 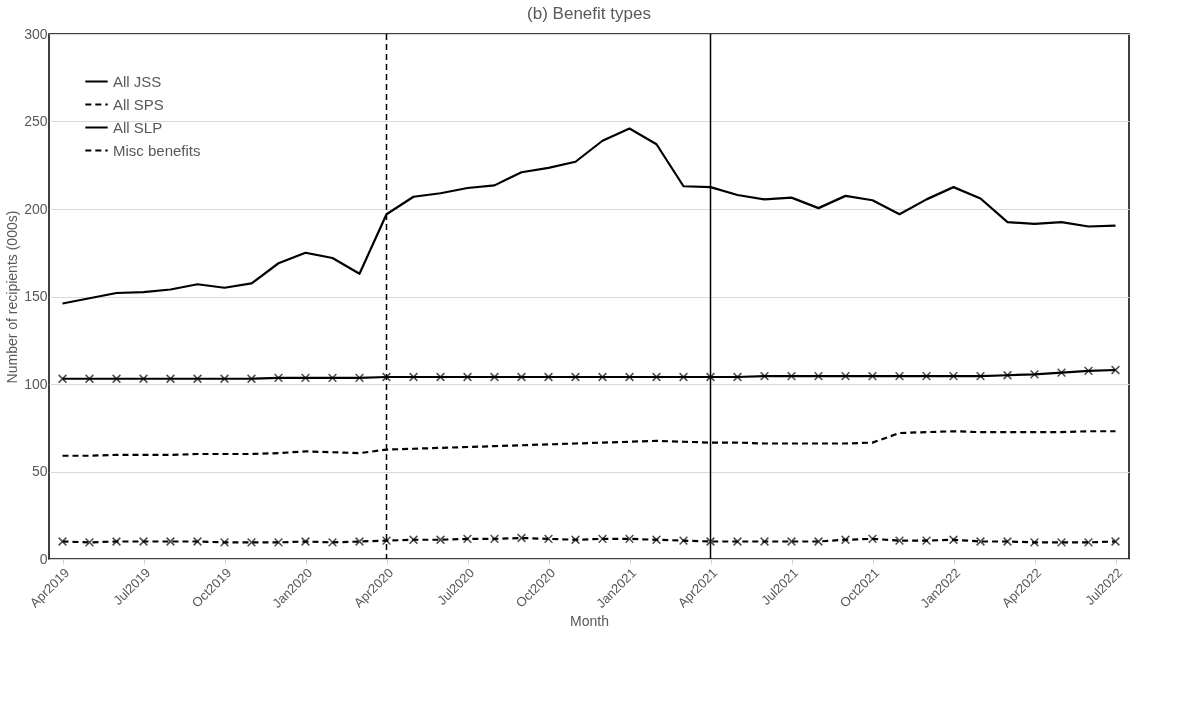 I want to click on x-axis-title: Month, so click(x=589, y=620).